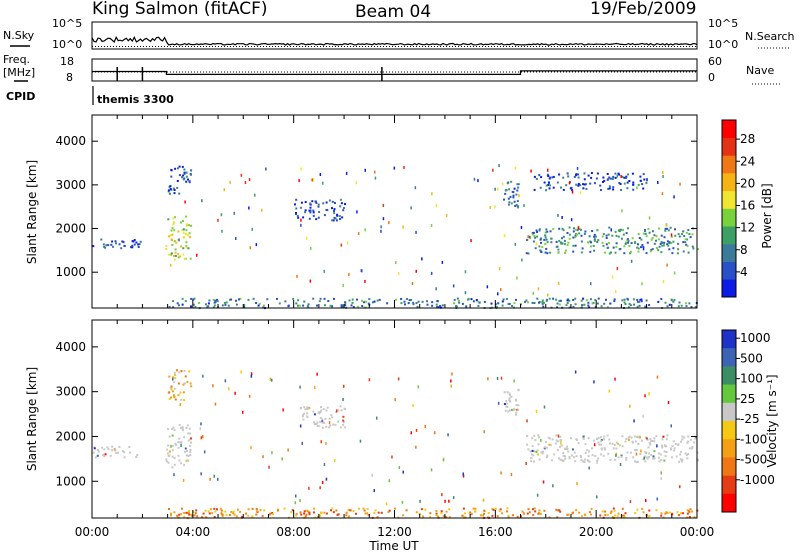 The height and width of the screenshot is (558, 800). Describe the element at coordinates (747, 161) in the screenshot. I see `colorbar-tick-label: 24` at that location.